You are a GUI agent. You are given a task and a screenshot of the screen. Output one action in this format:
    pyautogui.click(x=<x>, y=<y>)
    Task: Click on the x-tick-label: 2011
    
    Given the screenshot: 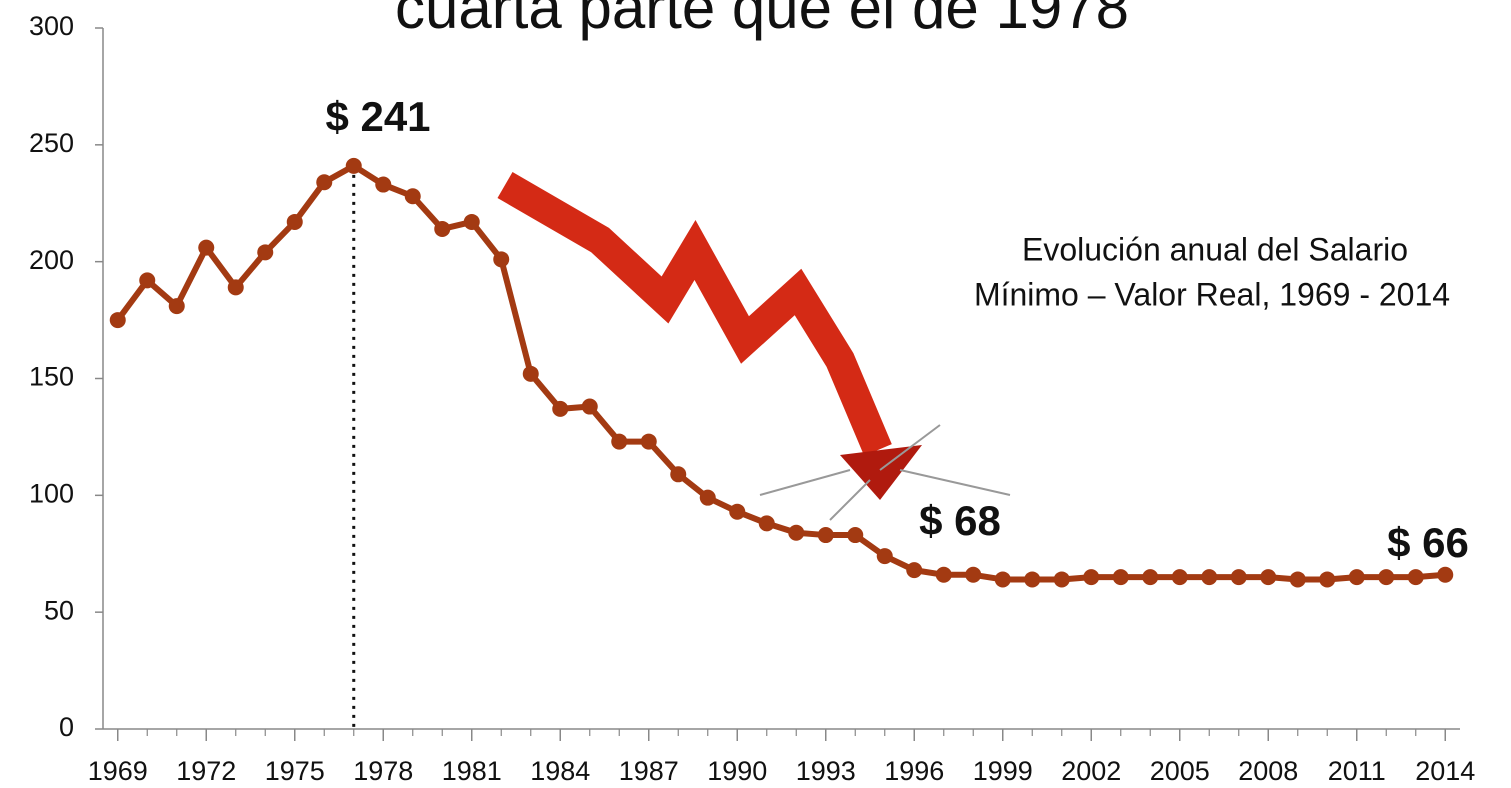 What is the action you would take?
    pyautogui.click(x=1357, y=771)
    